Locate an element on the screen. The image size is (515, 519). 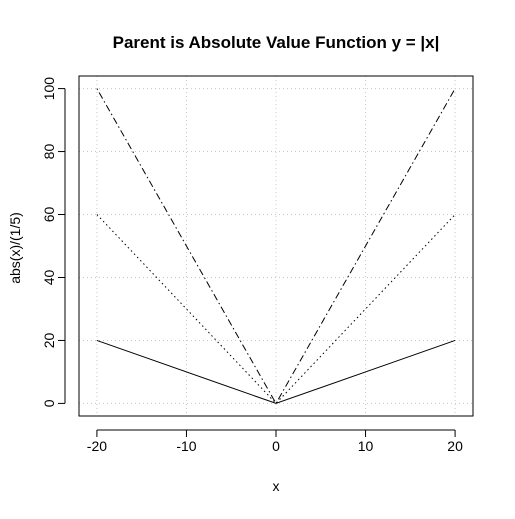
y-tick-label-1: 20 is located at coordinates (49, 340).